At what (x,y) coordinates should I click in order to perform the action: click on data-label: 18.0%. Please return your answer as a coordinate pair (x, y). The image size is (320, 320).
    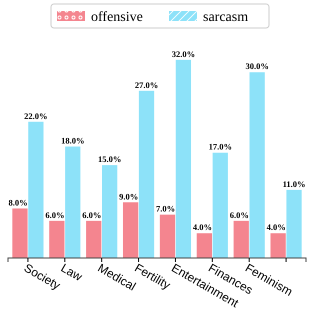
    Looking at the image, I should click on (72, 141).